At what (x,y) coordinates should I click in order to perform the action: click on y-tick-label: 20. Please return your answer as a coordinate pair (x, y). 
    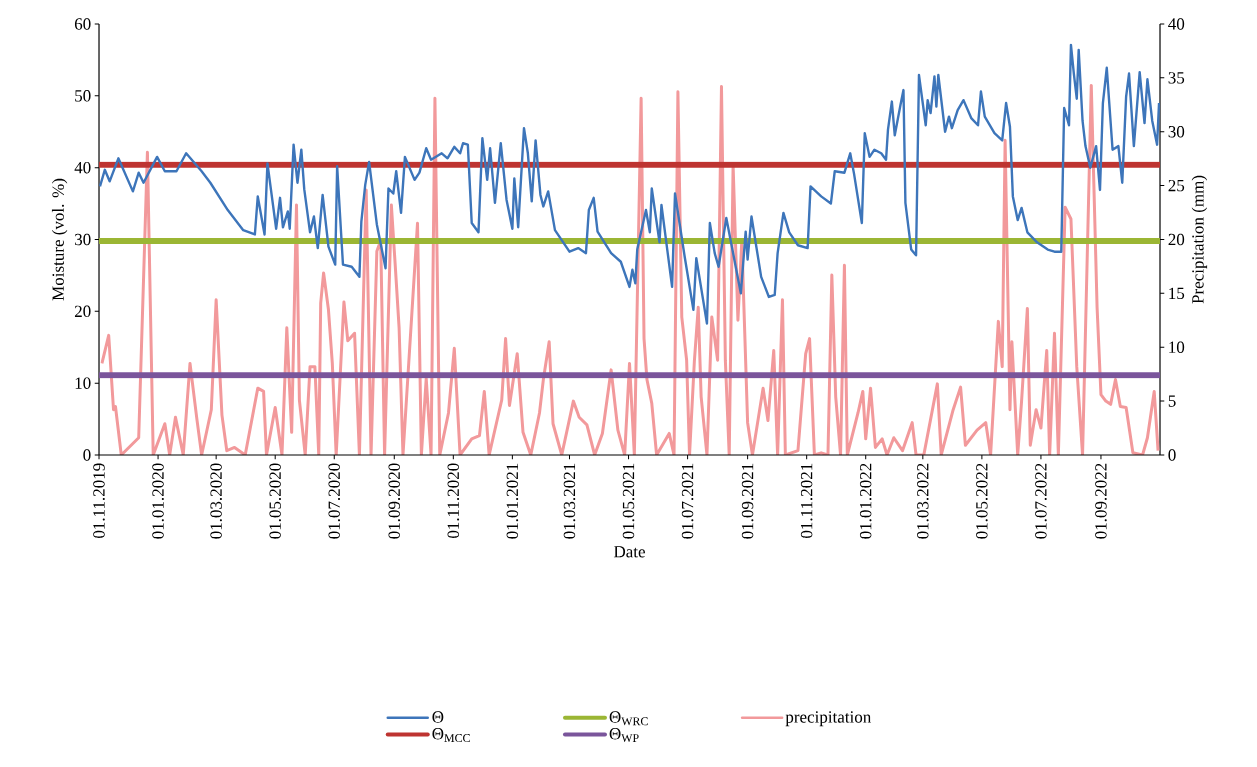
    Looking at the image, I should click on (82, 311).